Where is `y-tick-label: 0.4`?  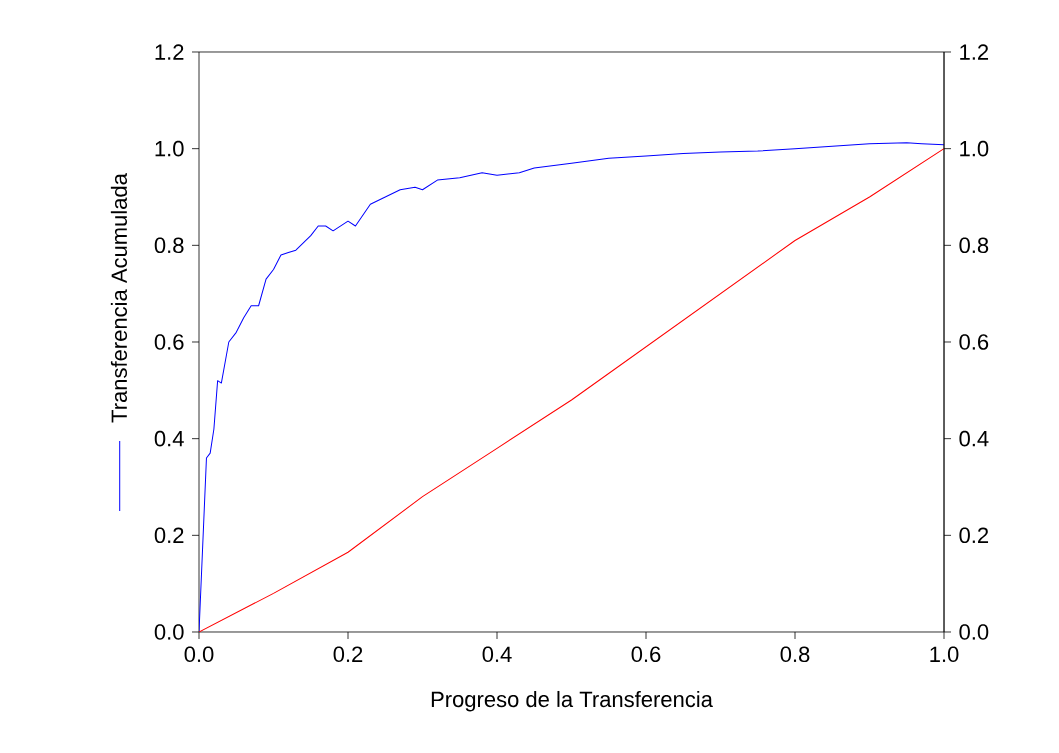 y-tick-label: 0.4 is located at coordinates (169, 438).